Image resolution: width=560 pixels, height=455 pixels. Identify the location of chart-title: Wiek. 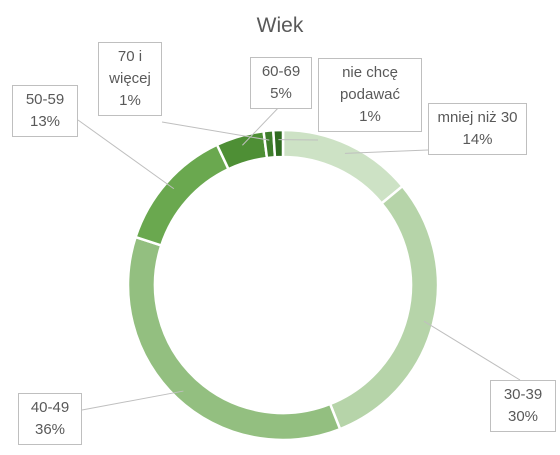
(280, 25).